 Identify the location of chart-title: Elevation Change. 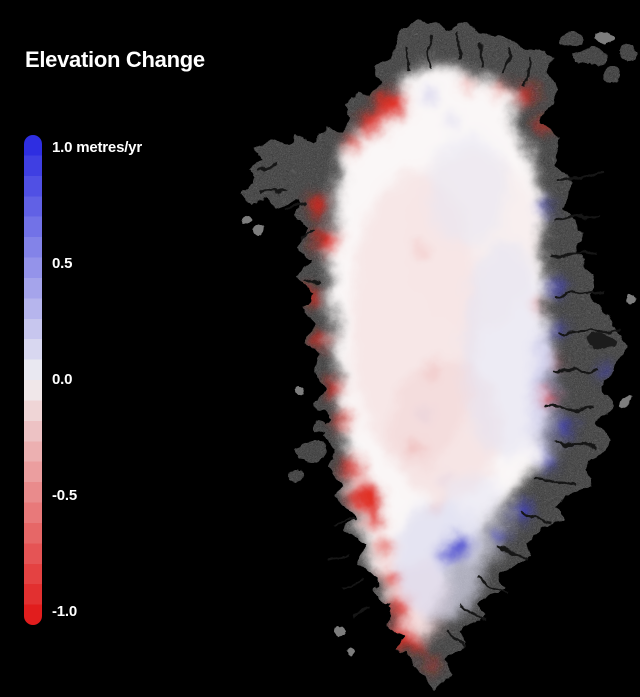
(115, 59).